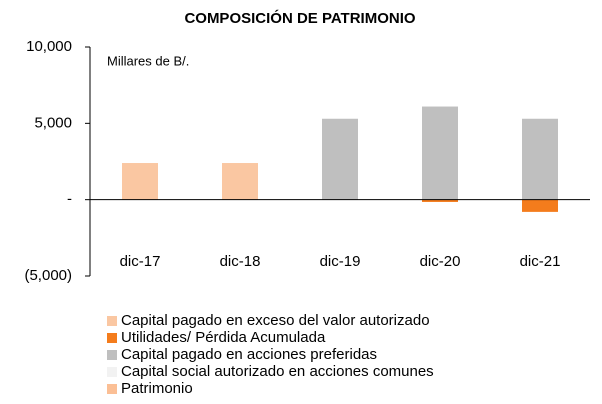 Image resolution: width=602 pixels, height=404 pixels. Describe the element at coordinates (48, 275) in the screenshot. I see `y-tick-label: (5,000)` at that location.